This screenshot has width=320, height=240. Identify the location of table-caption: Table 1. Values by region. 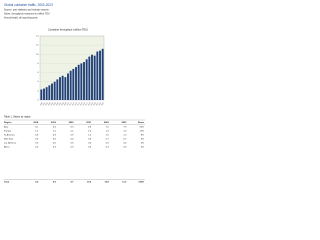
(17, 117).